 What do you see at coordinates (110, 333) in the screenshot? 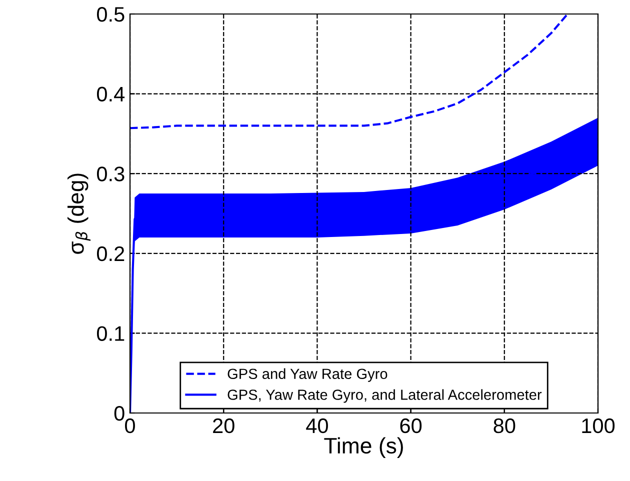
I see `y-tick-label: 0.1` at bounding box center [110, 333].